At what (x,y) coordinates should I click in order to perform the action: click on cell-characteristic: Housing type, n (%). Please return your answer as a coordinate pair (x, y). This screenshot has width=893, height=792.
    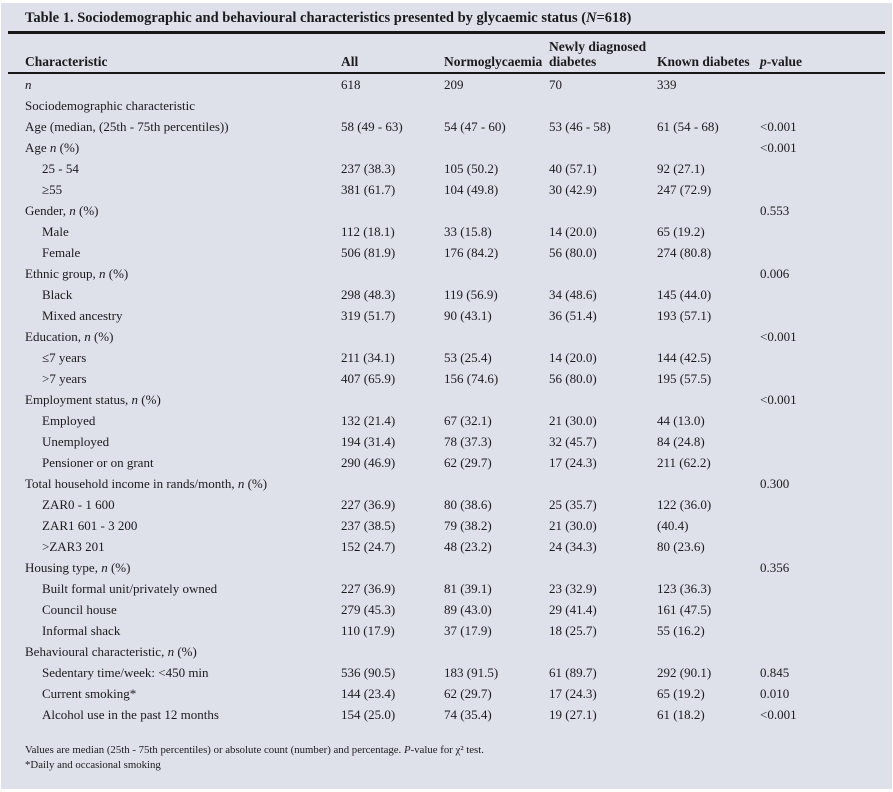
    Looking at the image, I should click on (78, 567).